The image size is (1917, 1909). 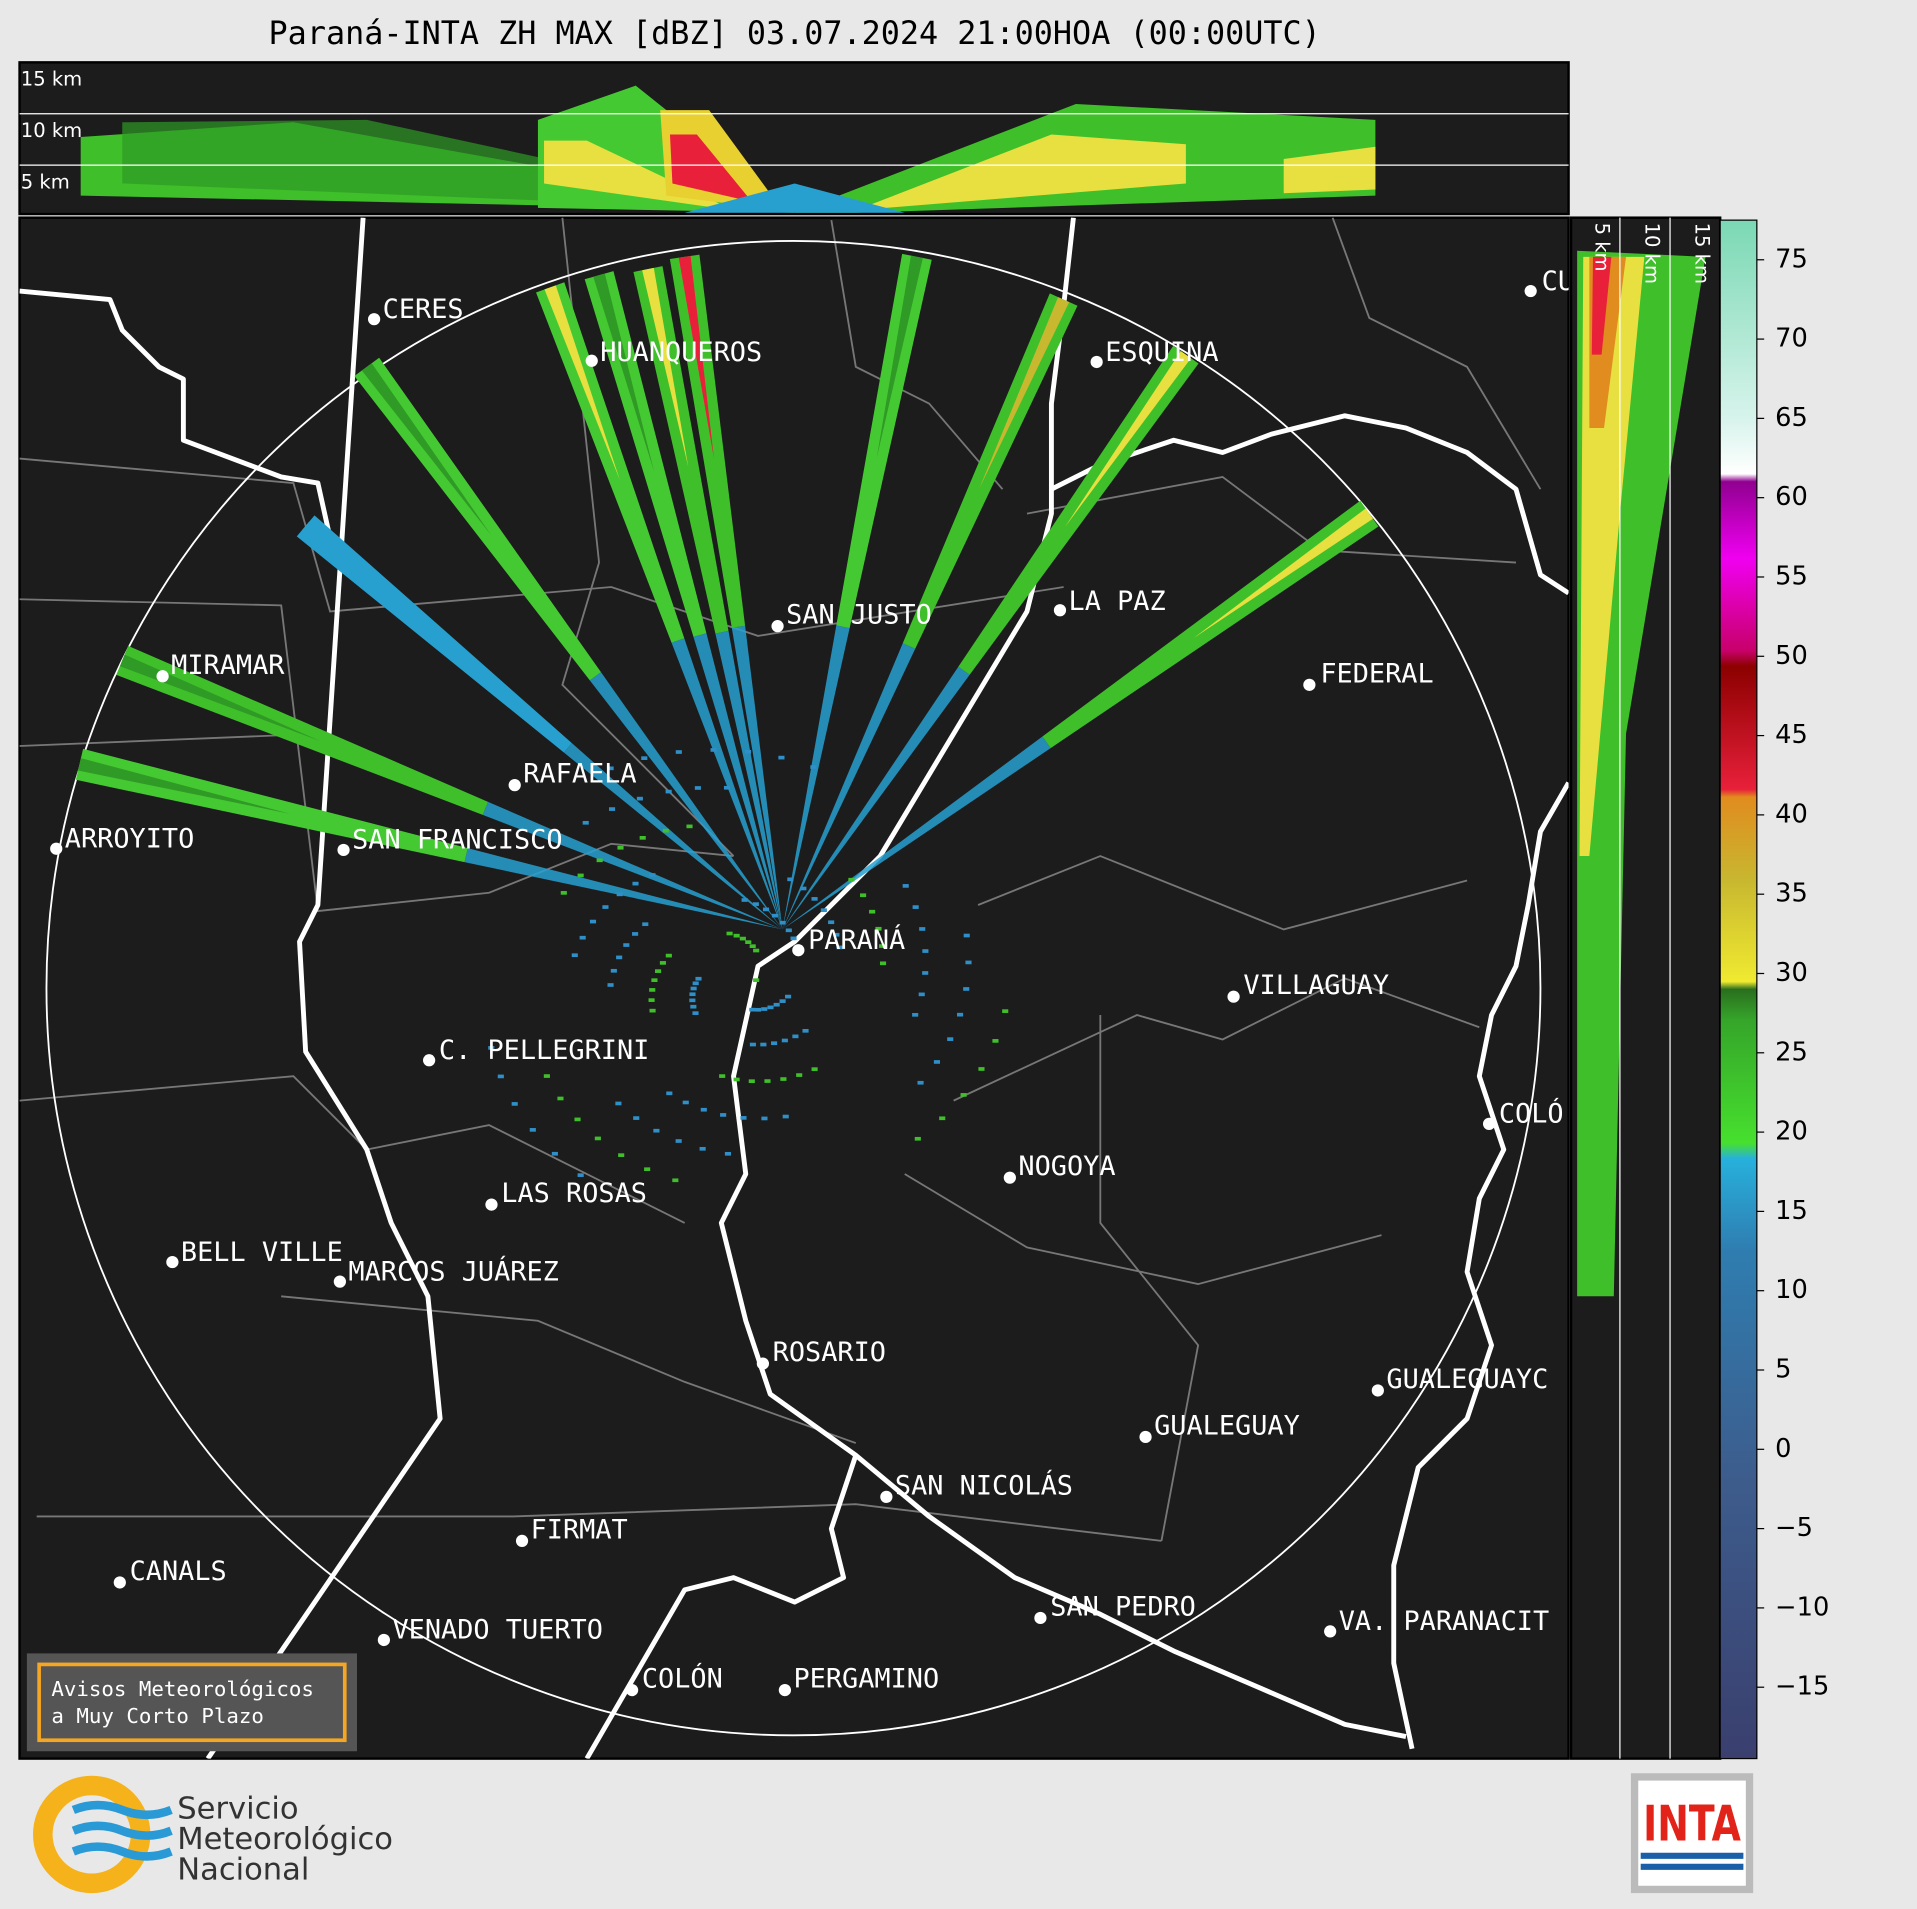 I want to click on city-label: VA. PARANACIT, so click(x=1444, y=1621).